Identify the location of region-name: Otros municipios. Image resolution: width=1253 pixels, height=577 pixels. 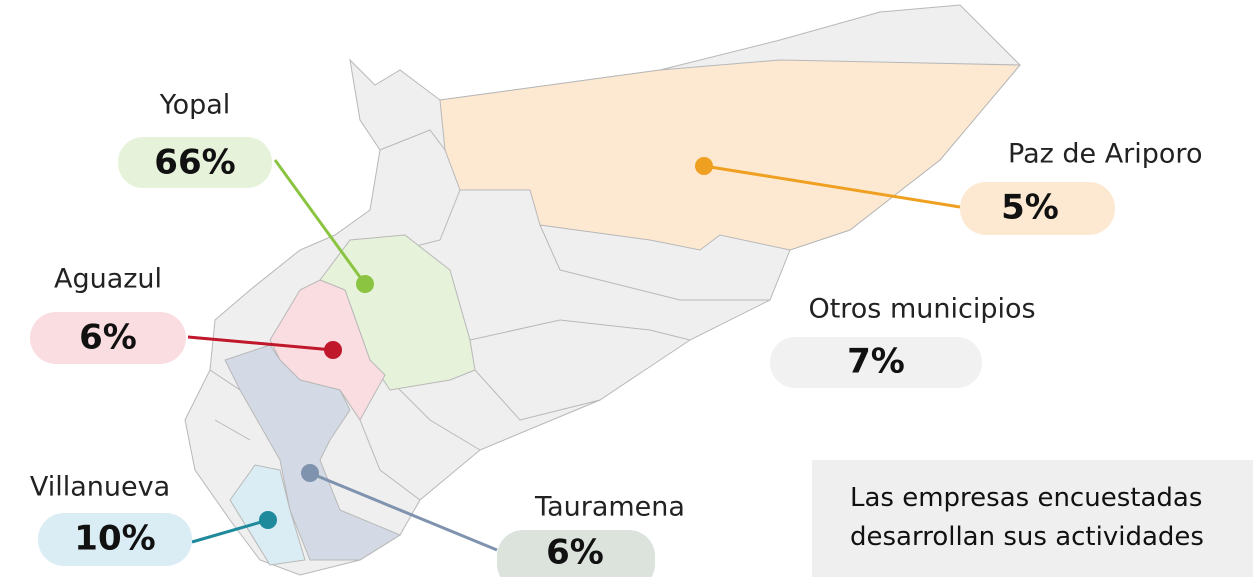
(921, 309).